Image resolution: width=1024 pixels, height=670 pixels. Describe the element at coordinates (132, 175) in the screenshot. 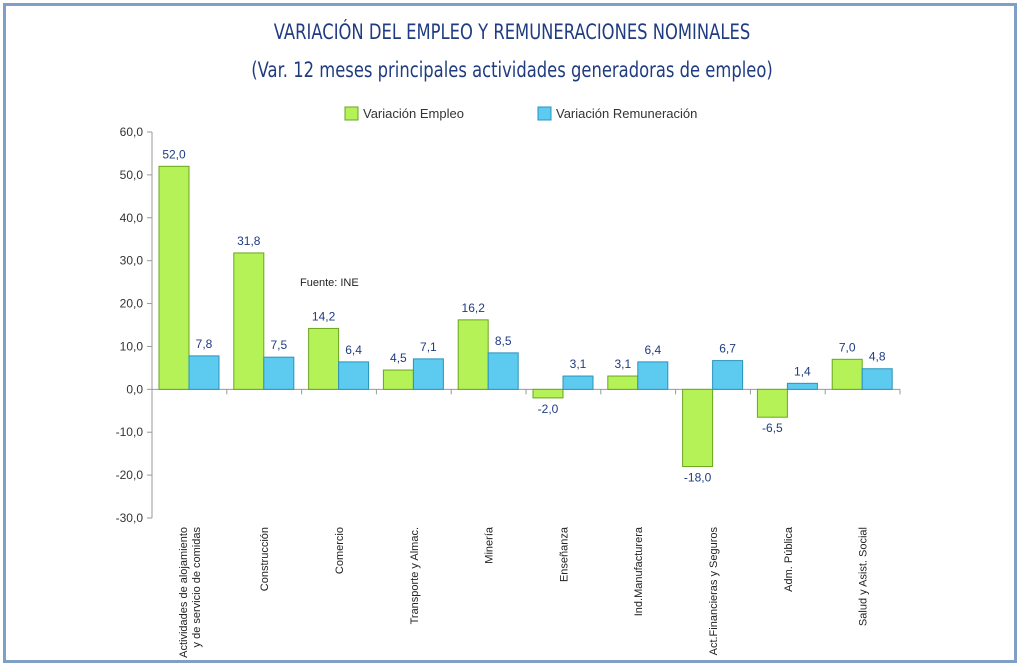

I see `y-tick-label: 50,0` at that location.